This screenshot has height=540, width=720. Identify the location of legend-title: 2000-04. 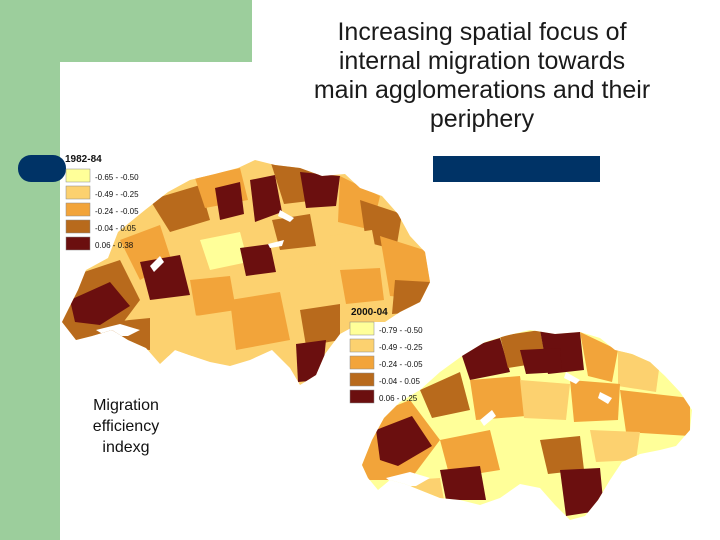
(369, 312).